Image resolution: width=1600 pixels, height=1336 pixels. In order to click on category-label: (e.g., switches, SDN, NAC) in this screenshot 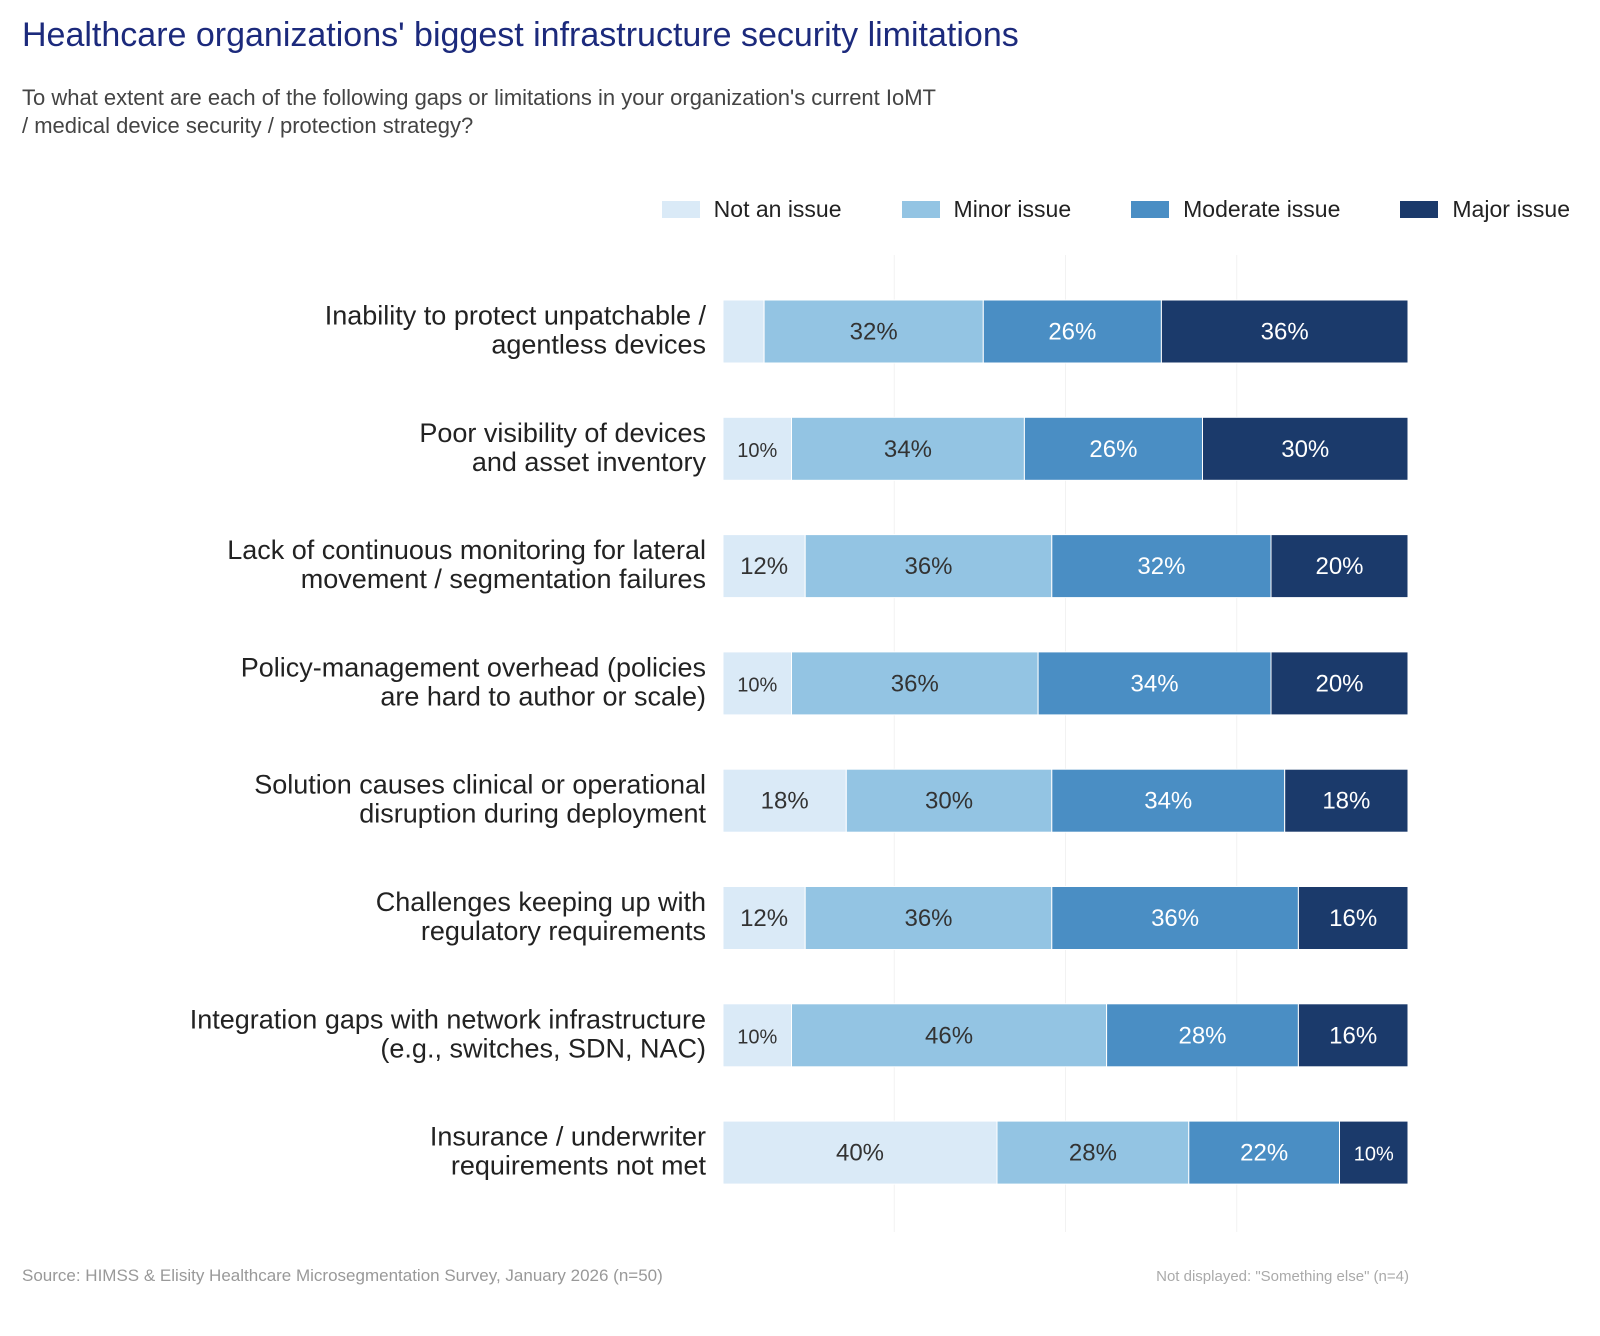, I will do `click(543, 1048)`.